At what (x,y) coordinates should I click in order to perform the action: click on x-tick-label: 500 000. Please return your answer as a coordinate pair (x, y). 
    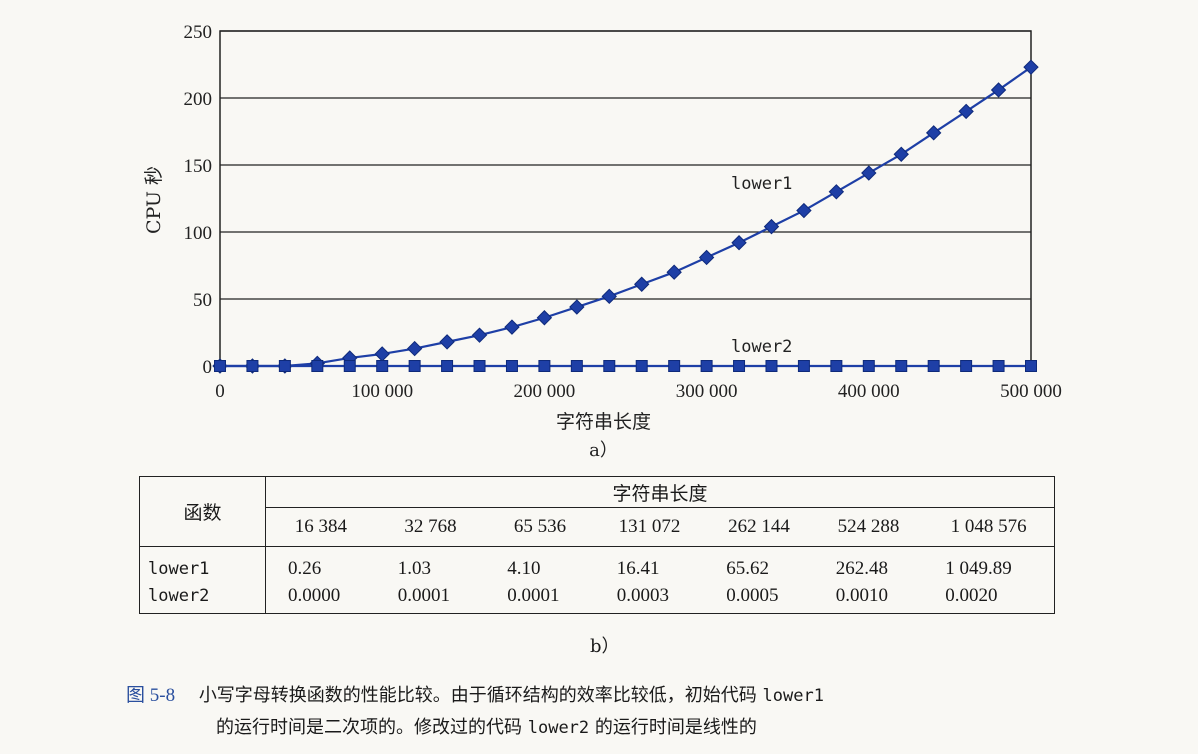
    Looking at the image, I should click on (1031, 391).